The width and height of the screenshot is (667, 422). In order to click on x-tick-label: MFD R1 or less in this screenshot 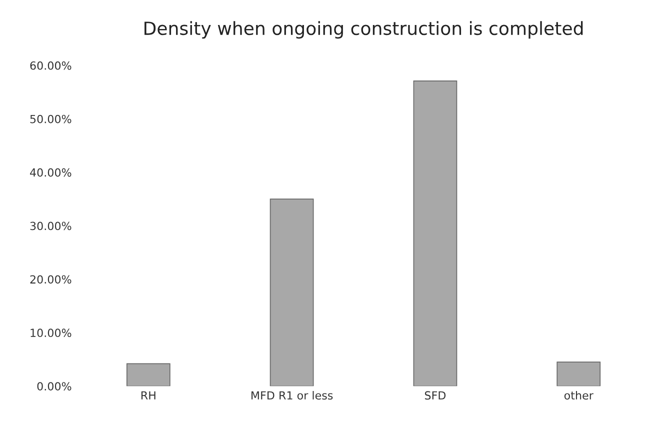, I will do `click(292, 395)`.